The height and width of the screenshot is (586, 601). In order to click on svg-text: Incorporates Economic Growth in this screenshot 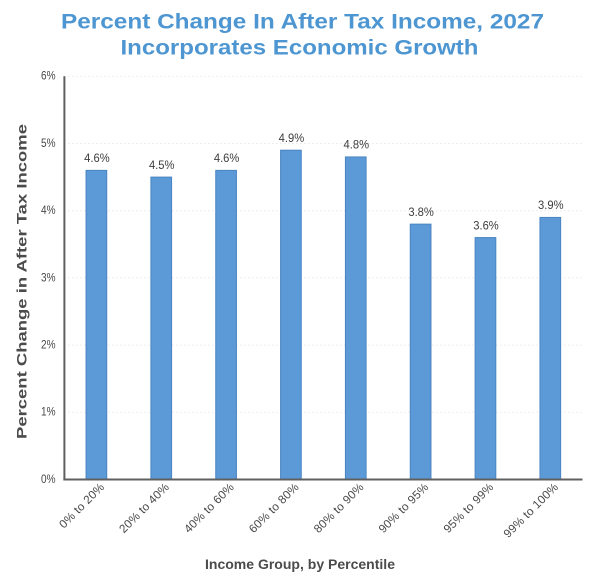, I will do `click(300, 48)`.